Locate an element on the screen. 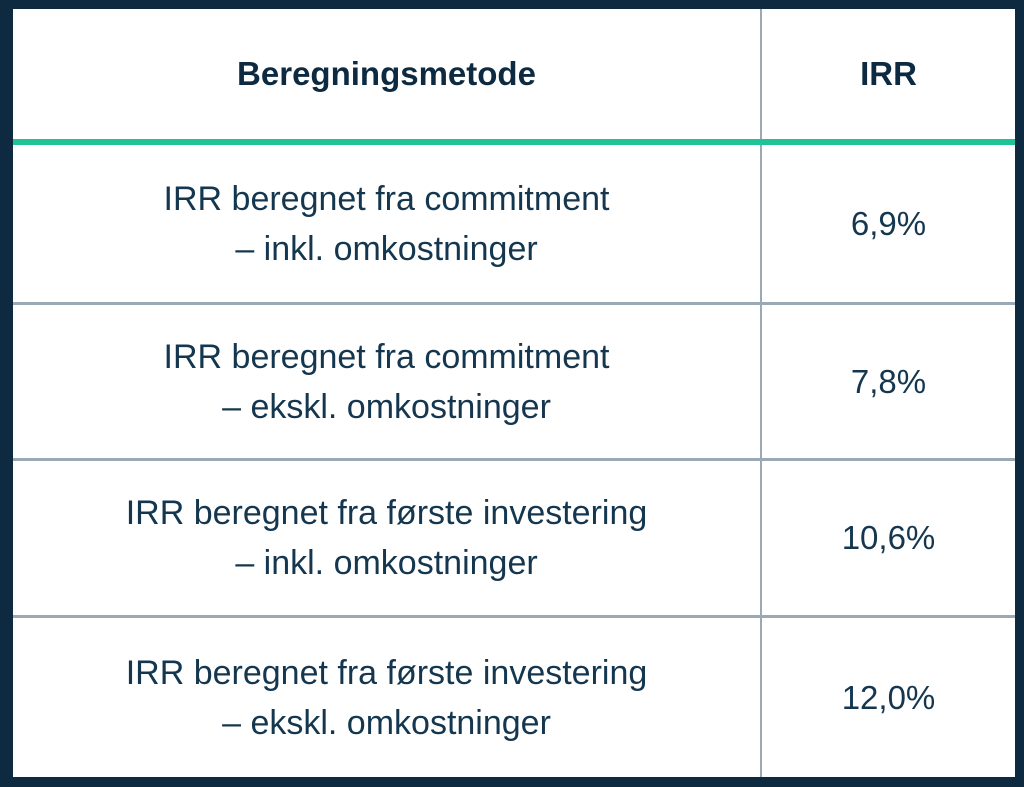  table-row-irr: 12,0% is located at coordinates (888, 697).